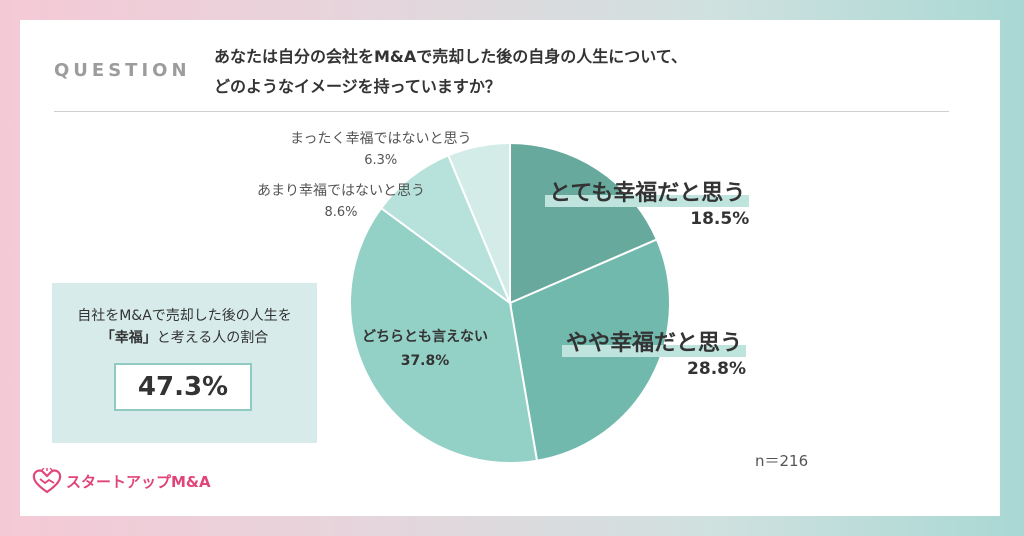 This screenshot has height=536, width=1024. Describe the element at coordinates (782, 461) in the screenshot. I see `sample-size: n＝216` at that location.